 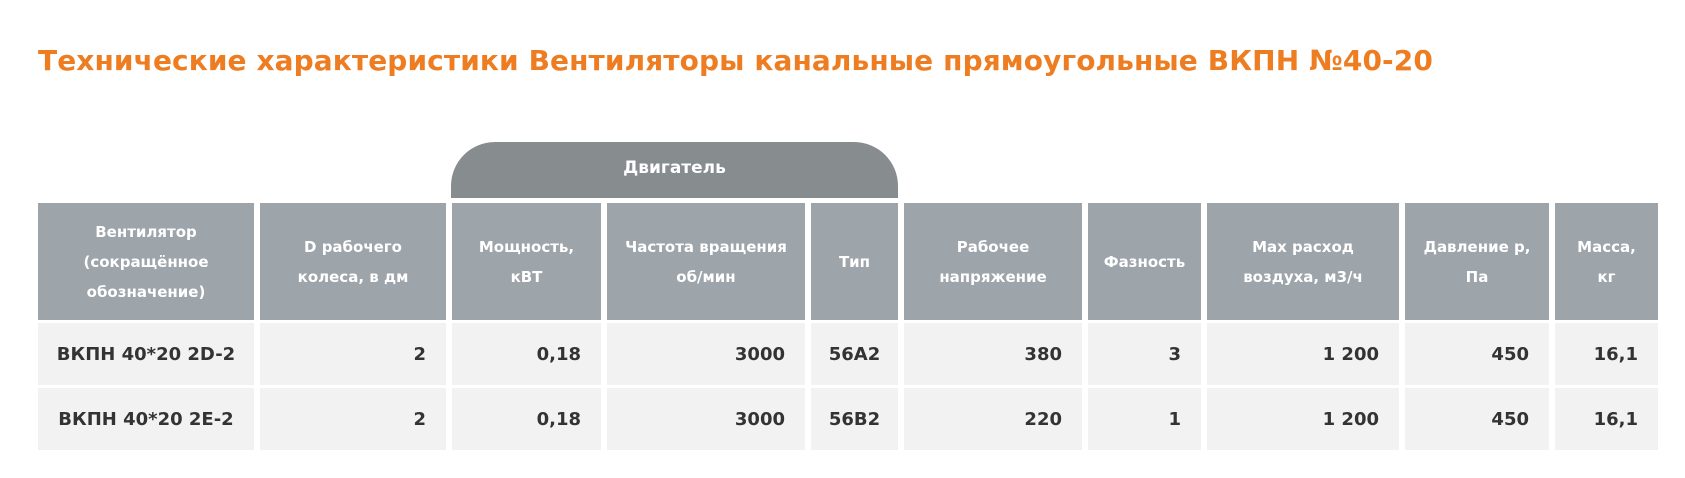 I want to click on column-header-phases: Фазность, so click(x=1144, y=261).